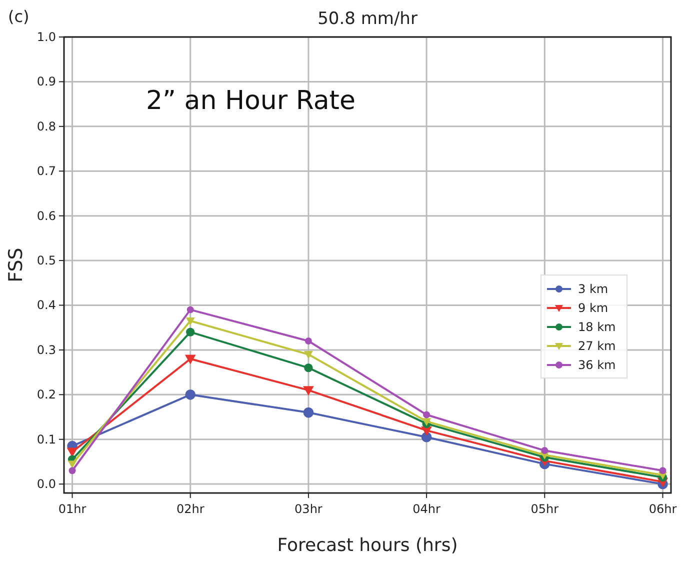 The image size is (683, 565). I want to click on legend-label: 36 km, so click(597, 365).